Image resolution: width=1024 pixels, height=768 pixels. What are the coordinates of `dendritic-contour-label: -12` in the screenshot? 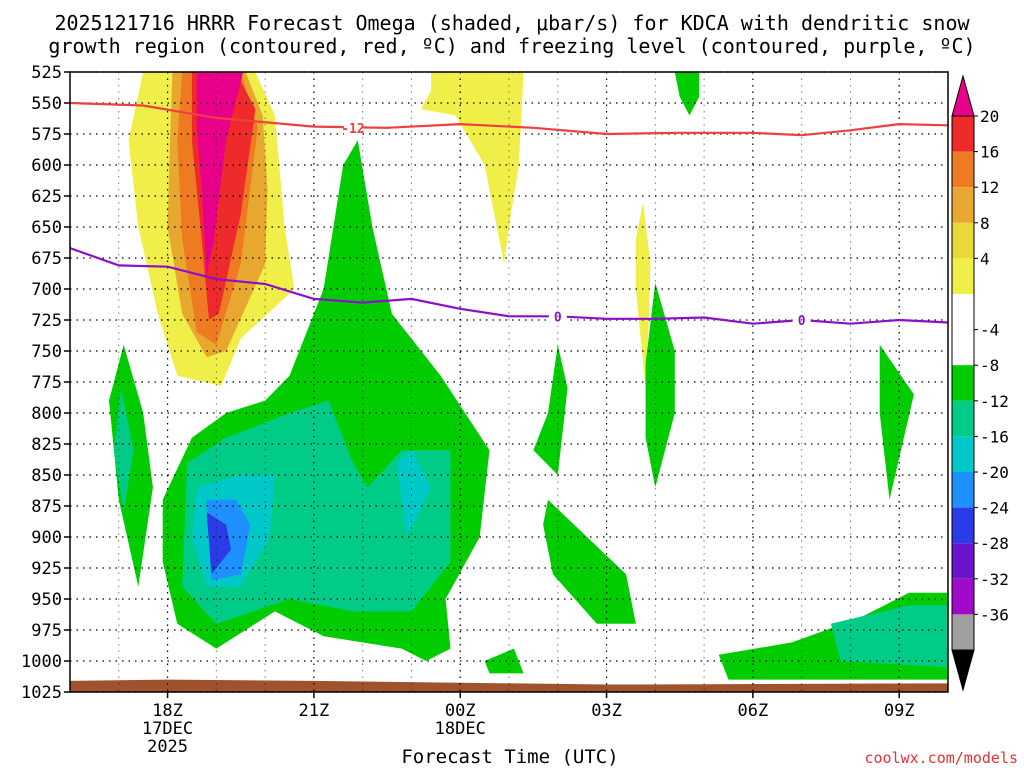 It's located at (352, 129).